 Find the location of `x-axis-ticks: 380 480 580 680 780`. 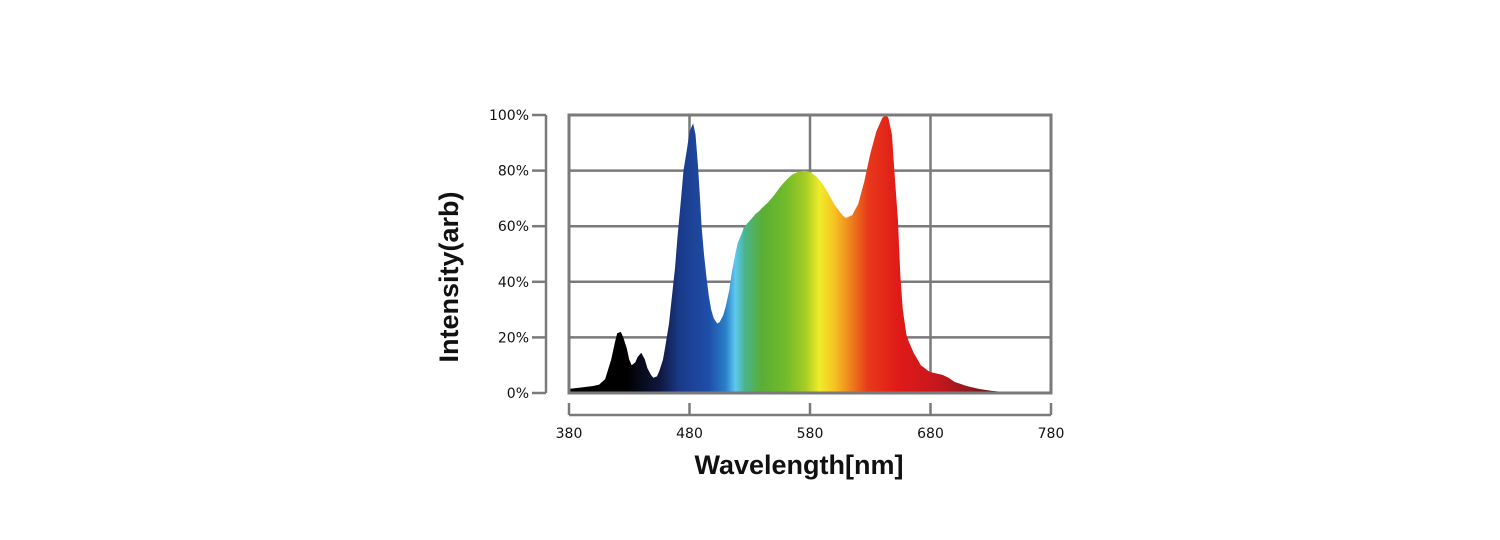

x-axis-ticks: 380 480 580 680 780 is located at coordinates (810, 422).